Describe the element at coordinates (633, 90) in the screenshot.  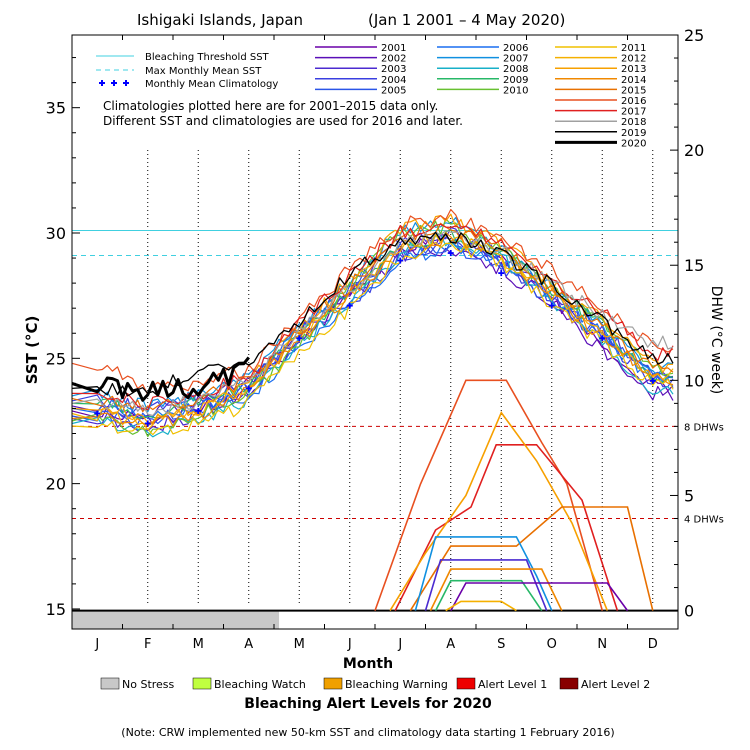
I see `year-legend-label: 2015` at that location.